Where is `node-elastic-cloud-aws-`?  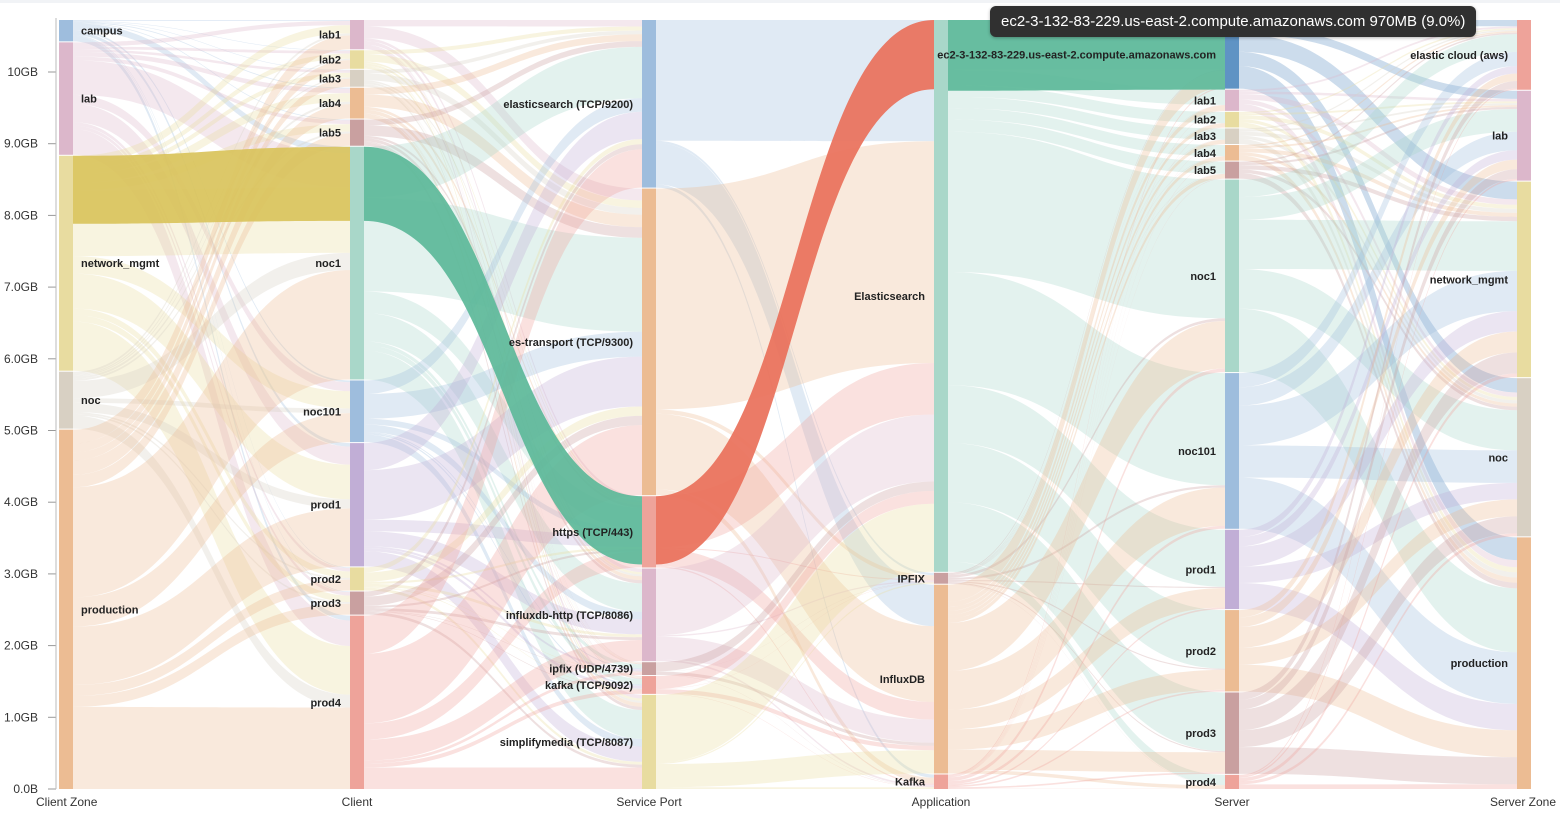
node-elastic-cloud-aws- is located at coordinates (1524, 55).